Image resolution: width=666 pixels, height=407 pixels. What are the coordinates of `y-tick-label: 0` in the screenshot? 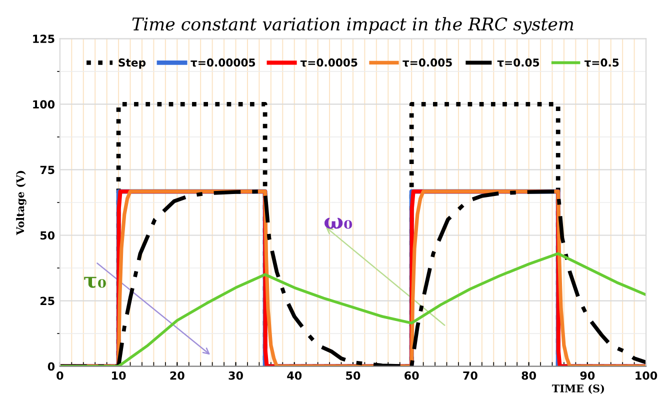 It's located at (51, 366).